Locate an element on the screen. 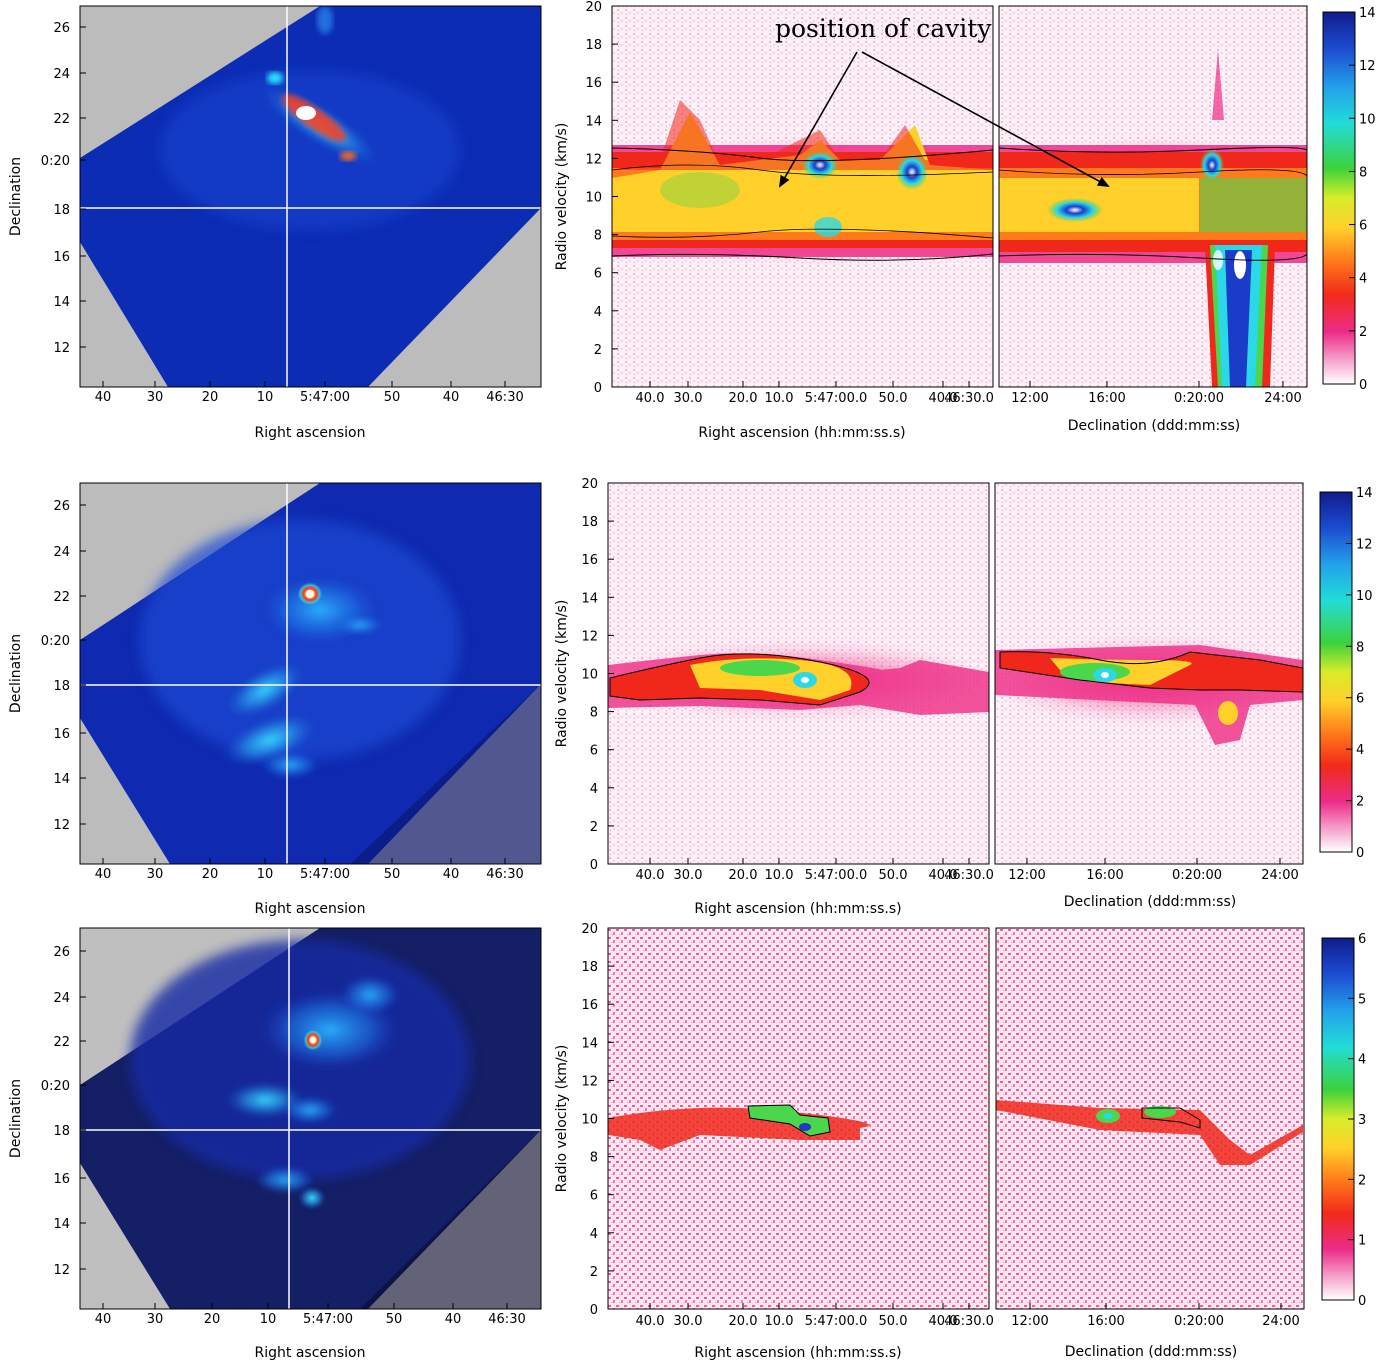 This screenshot has height=1362, width=1385. pv-velocity-tick-label: 6 is located at coordinates (594, 1196).